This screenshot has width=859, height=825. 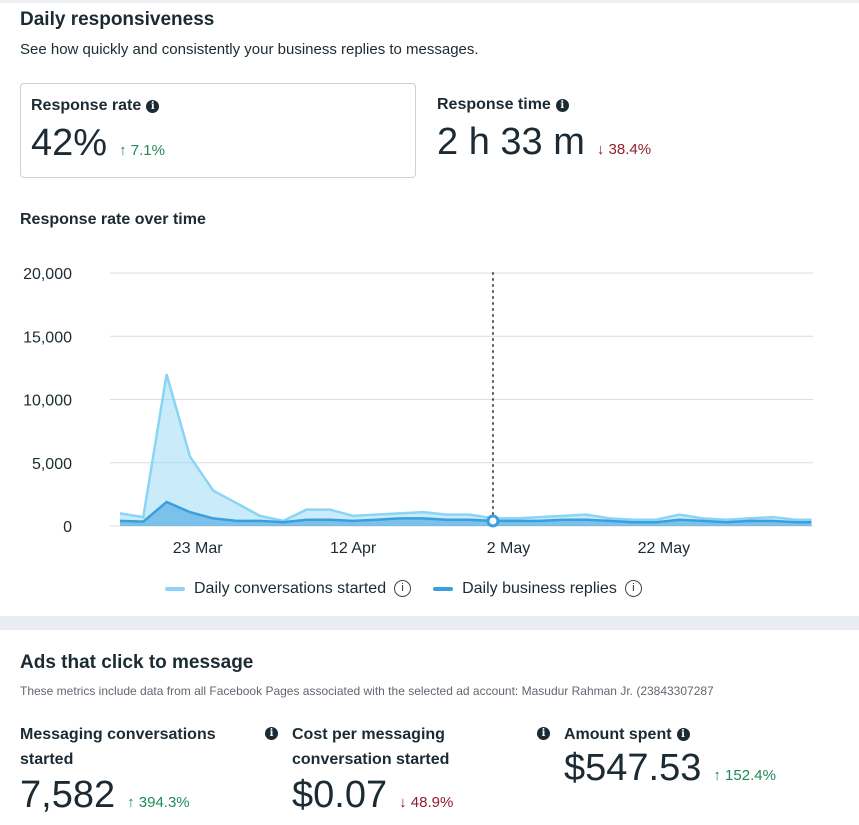 What do you see at coordinates (637, 130) in the screenshot?
I see `response-time-card: Response time i 2 h 33 m ↓ 38.4%` at bounding box center [637, 130].